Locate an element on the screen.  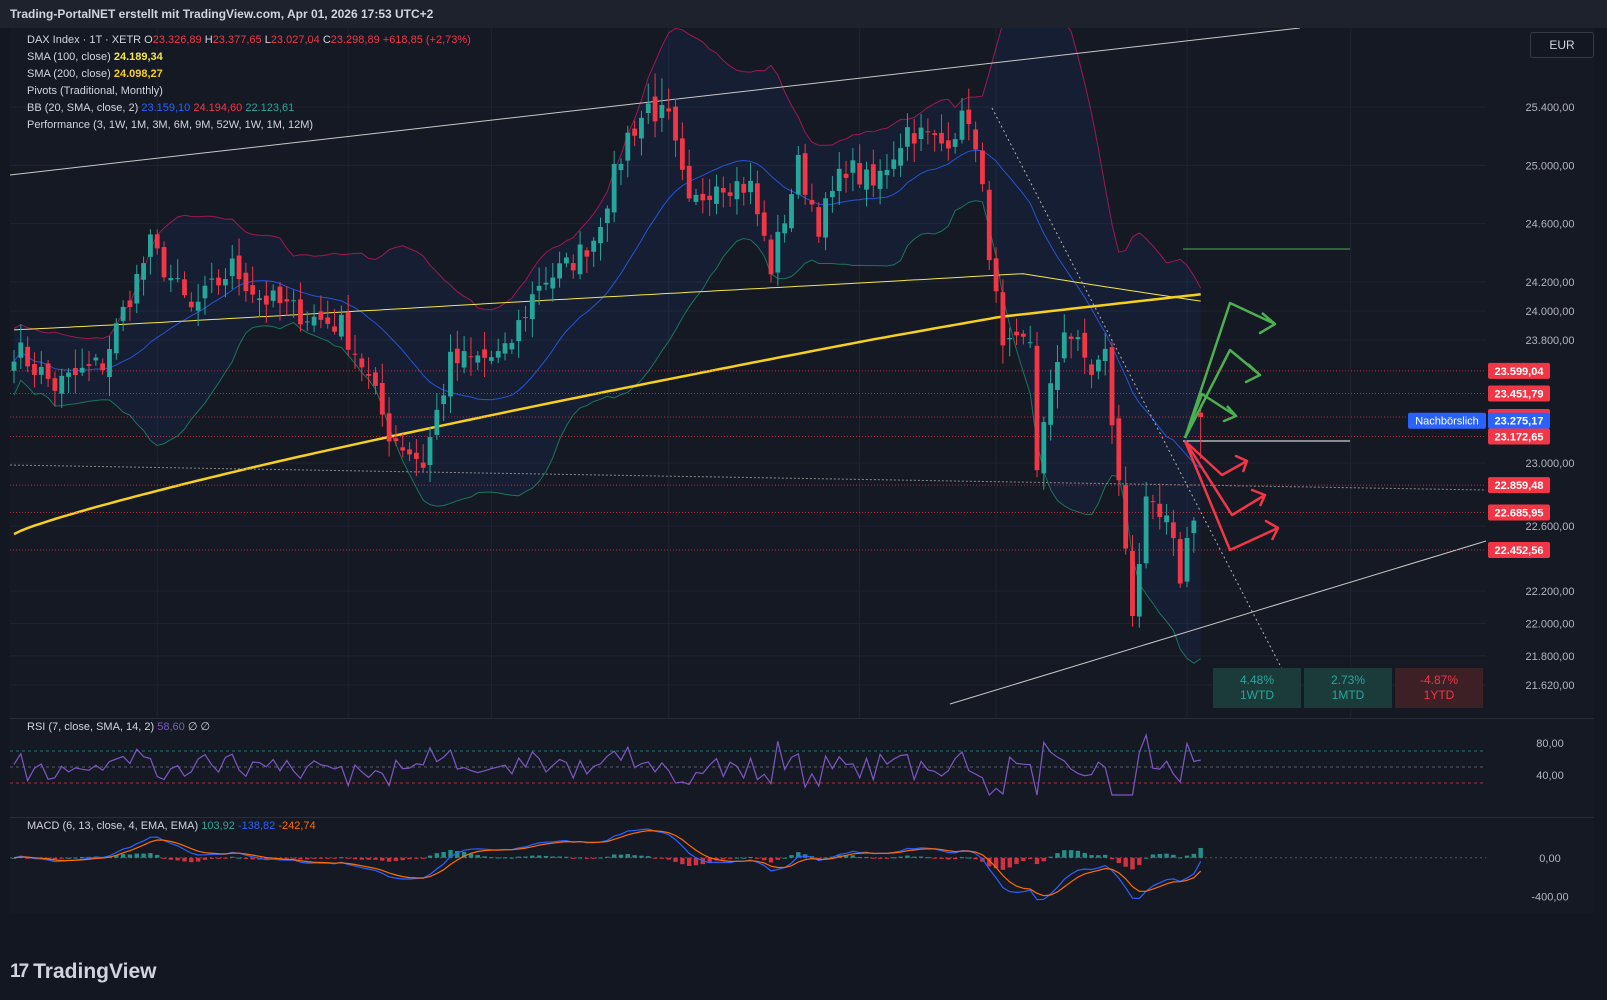
macd-signal-line is located at coordinates (607, 863).